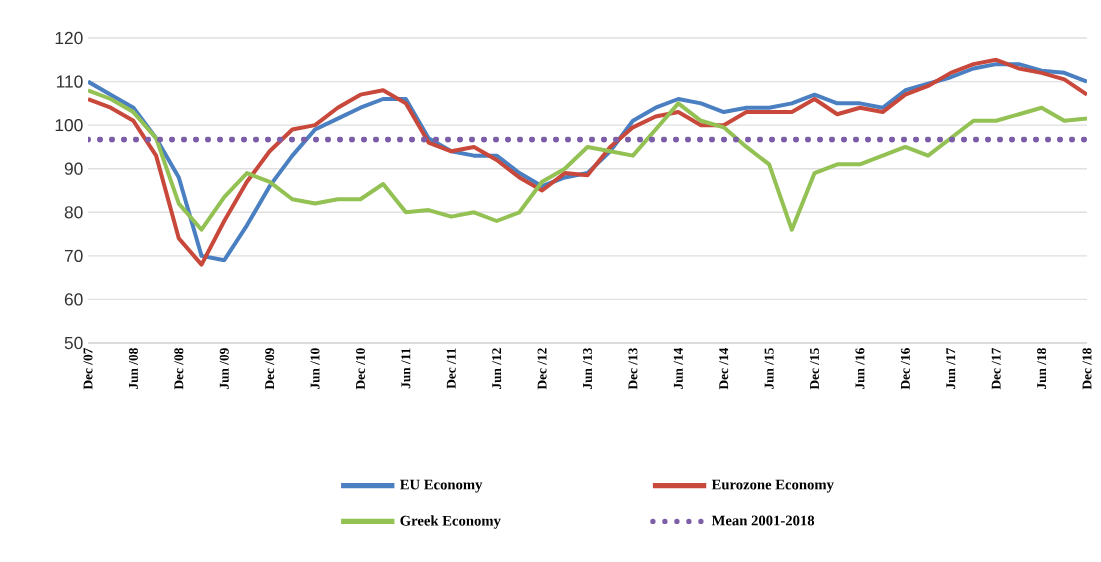 The image size is (1101, 562). Describe the element at coordinates (69, 38) in the screenshot. I see `y-tick-label: 120` at that location.